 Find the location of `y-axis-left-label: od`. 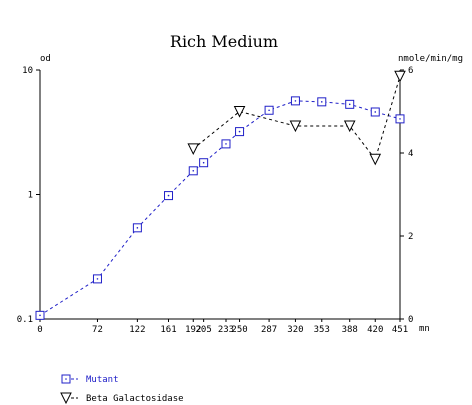

y-axis-left-label: od is located at coordinates (45, 59).